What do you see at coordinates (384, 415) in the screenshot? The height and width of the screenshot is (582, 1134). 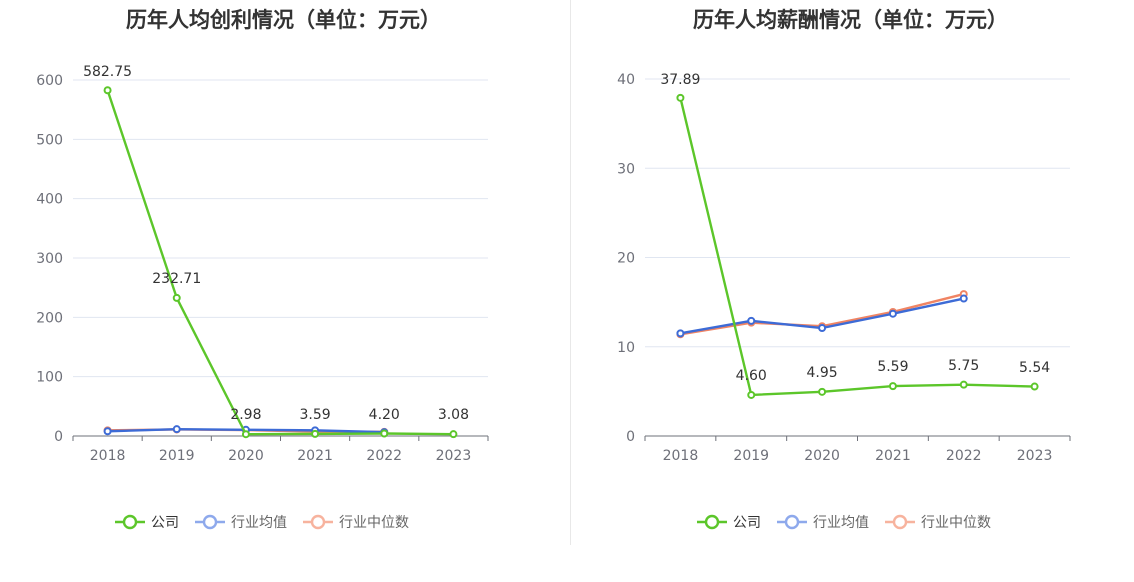 I see `profit-data-label: 4.20` at bounding box center [384, 415].